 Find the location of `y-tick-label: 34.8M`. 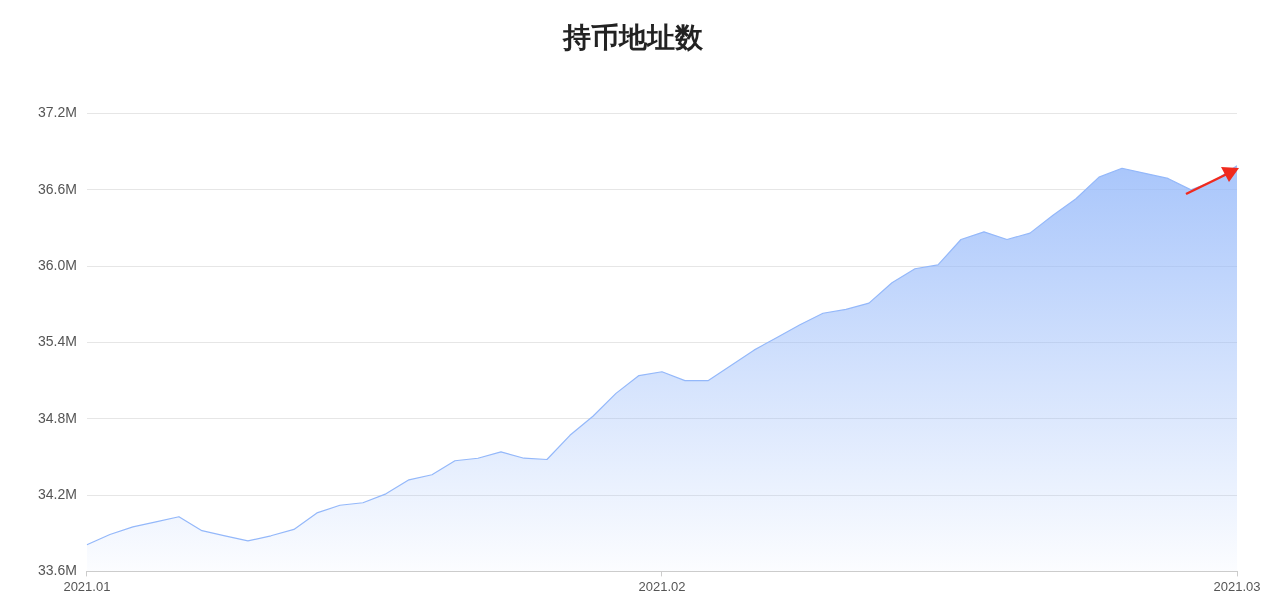

y-tick-label: 34.8M is located at coordinates (57, 417).